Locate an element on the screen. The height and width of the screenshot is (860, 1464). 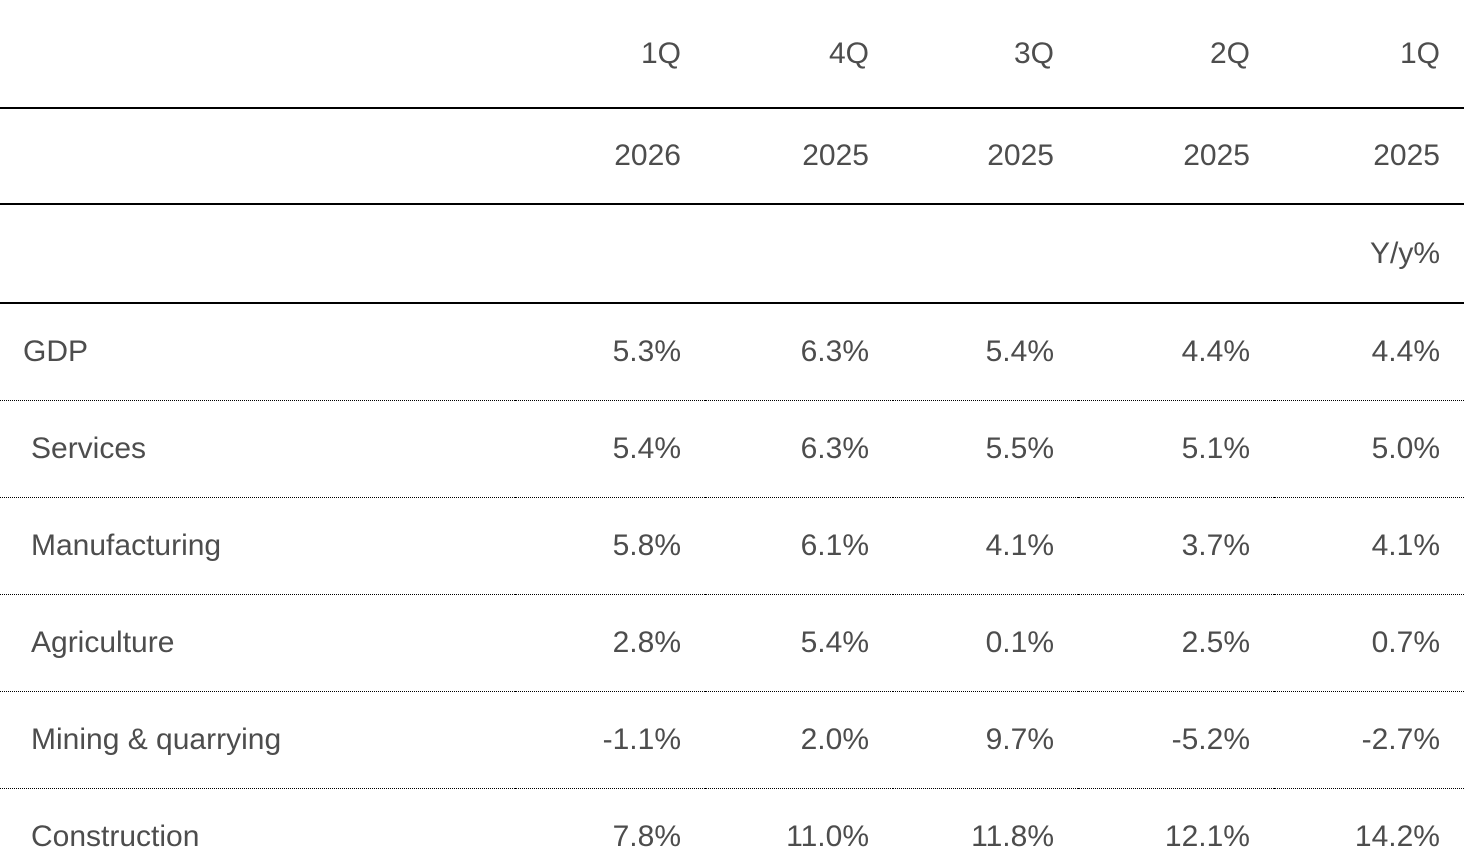
header-quarter-col4: 2Q is located at coordinates (1176, 54).